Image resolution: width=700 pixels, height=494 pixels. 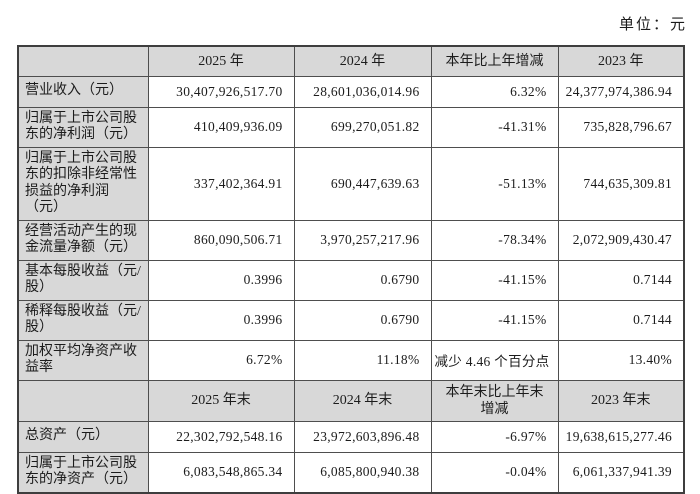 I want to click on table-row: 加权平均净资产收益率 6.72% 11.18% 减少 4.46 个百分点 13.40%, so click(x=351, y=360).